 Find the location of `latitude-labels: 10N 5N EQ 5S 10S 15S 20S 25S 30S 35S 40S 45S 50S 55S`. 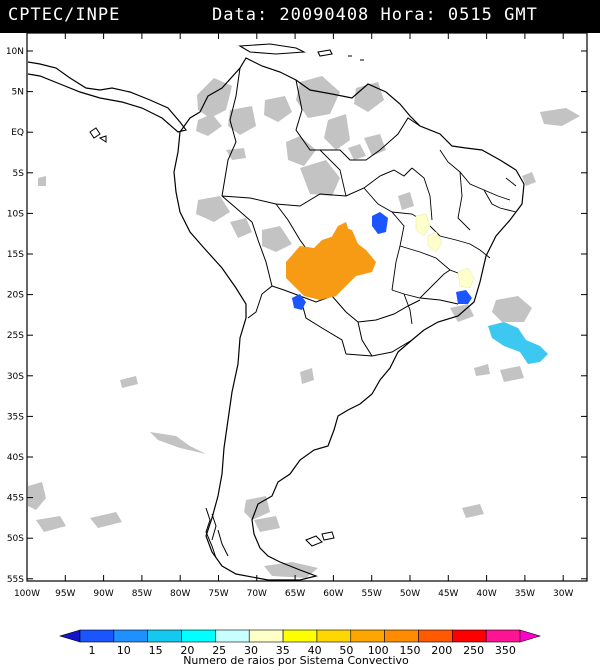

latitude-labels: 10N 5N EQ 5S 10S 15S 20S 25S 30S 35S 40S 45S 50S 55S is located at coordinates (15, 316).